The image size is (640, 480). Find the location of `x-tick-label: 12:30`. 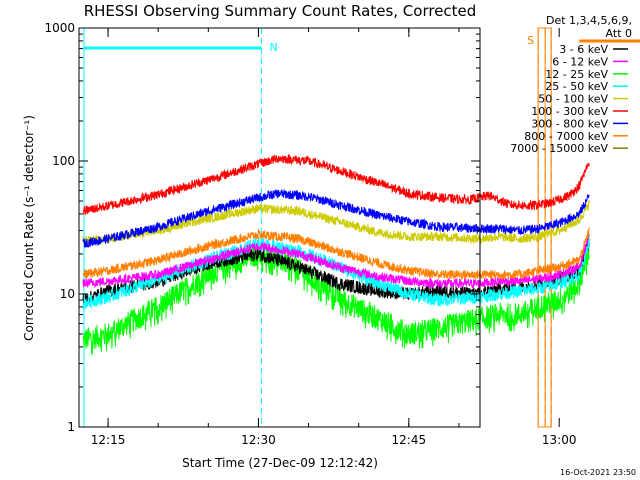

x-tick-label: 12:30 is located at coordinates (258, 440).